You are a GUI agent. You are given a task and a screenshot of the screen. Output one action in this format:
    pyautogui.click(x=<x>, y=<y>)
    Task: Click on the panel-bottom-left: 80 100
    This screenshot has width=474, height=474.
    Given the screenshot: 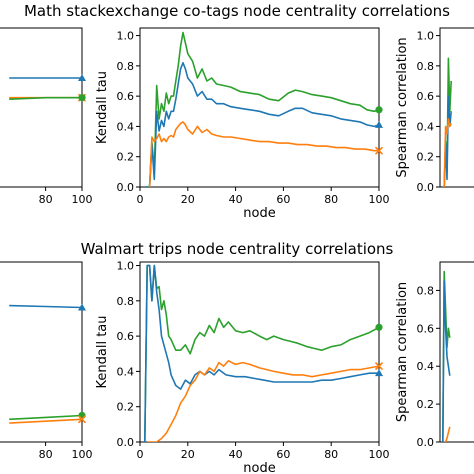 What is the action you would take?
    pyautogui.click(x=46, y=361)
    